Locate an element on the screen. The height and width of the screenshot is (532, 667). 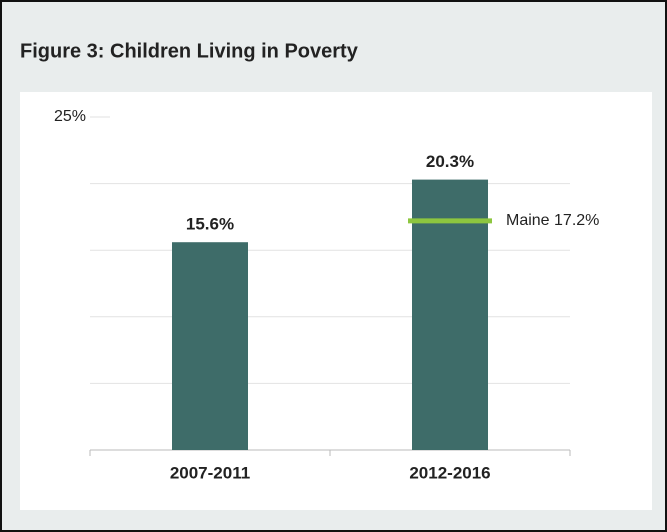
y-tick-label: 25% is located at coordinates (70, 116).